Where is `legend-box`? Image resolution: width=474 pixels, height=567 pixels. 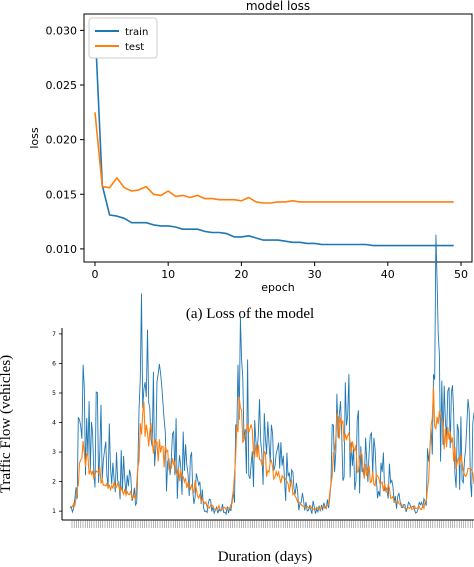
legend-box is located at coordinates (123, 38).